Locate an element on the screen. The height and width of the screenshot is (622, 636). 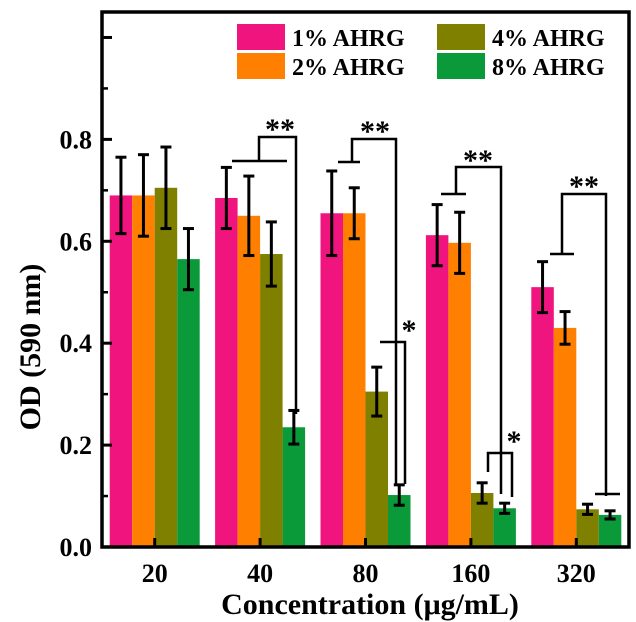
y-tick-label: 0.0 is located at coordinates (76, 547).